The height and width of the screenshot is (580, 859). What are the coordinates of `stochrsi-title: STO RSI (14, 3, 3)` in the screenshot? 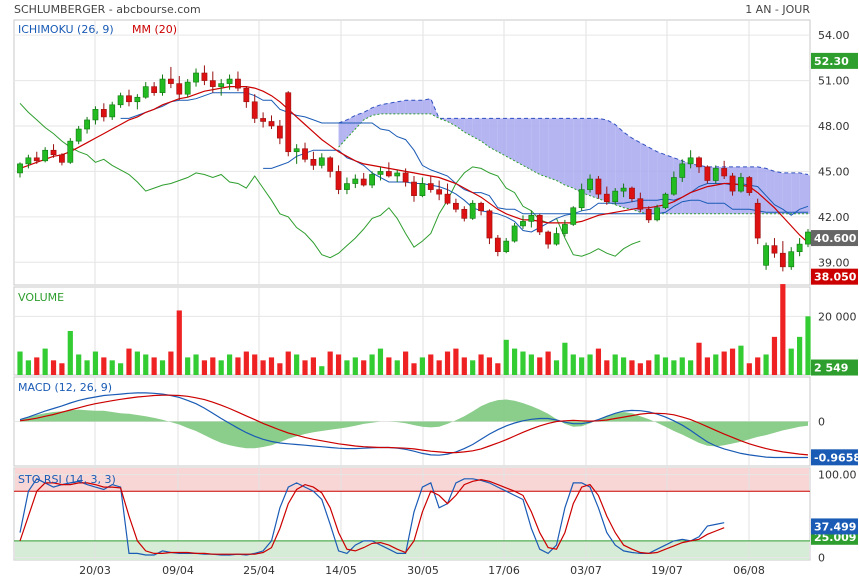 It's located at (67, 479).